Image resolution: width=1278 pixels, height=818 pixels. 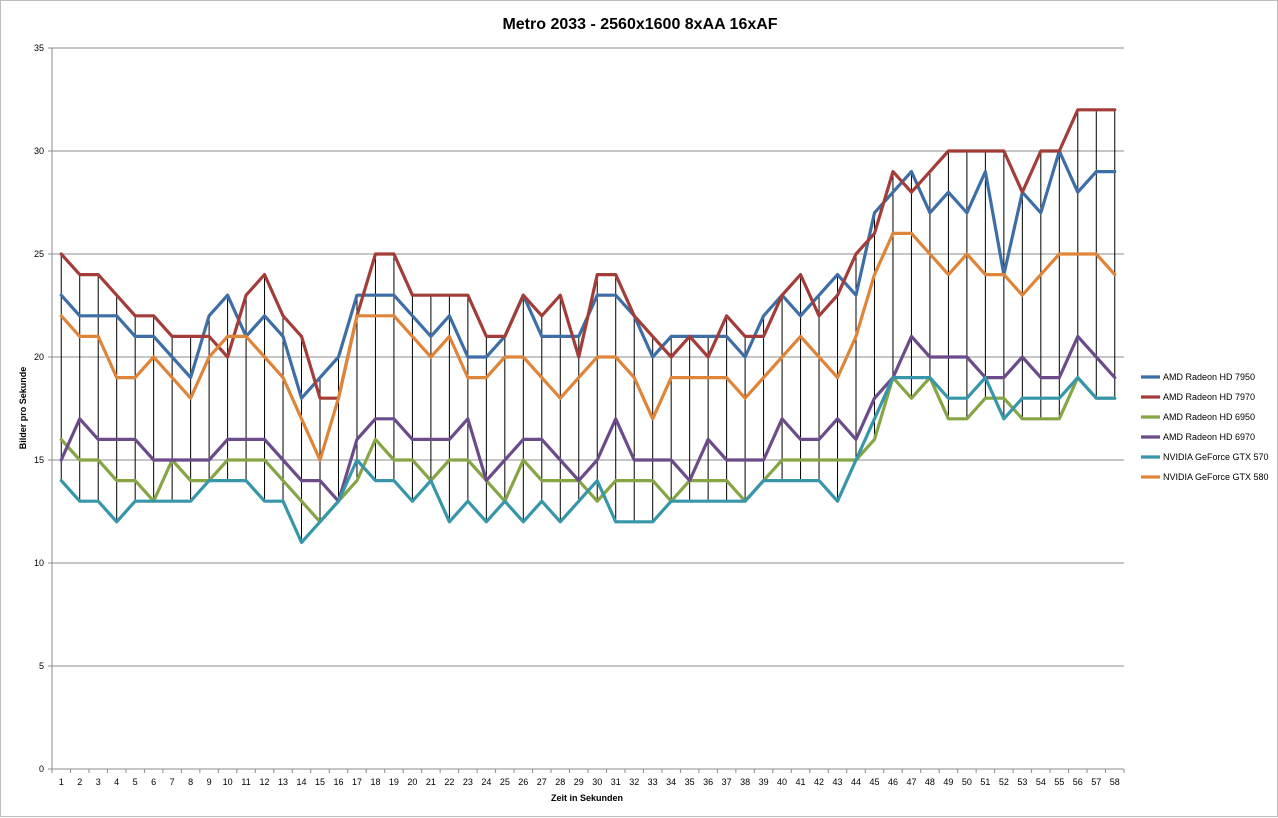 What do you see at coordinates (431, 782) in the screenshot?
I see `x-tick-label: 21` at bounding box center [431, 782].